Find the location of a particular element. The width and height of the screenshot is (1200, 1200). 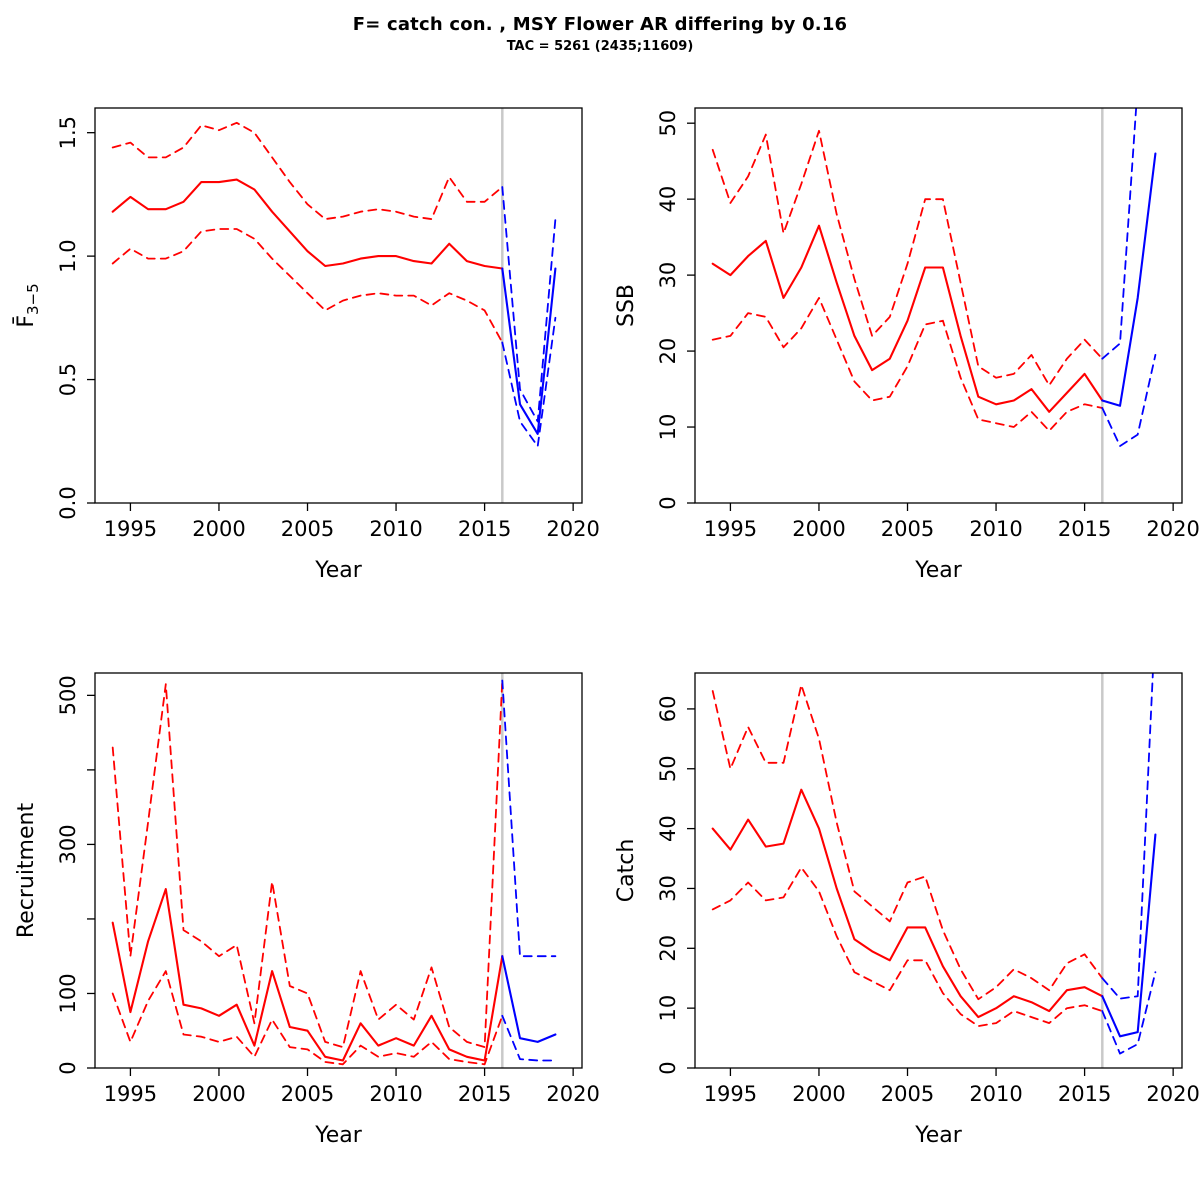

ssb-historic-lower-line is located at coordinates (907, 364).